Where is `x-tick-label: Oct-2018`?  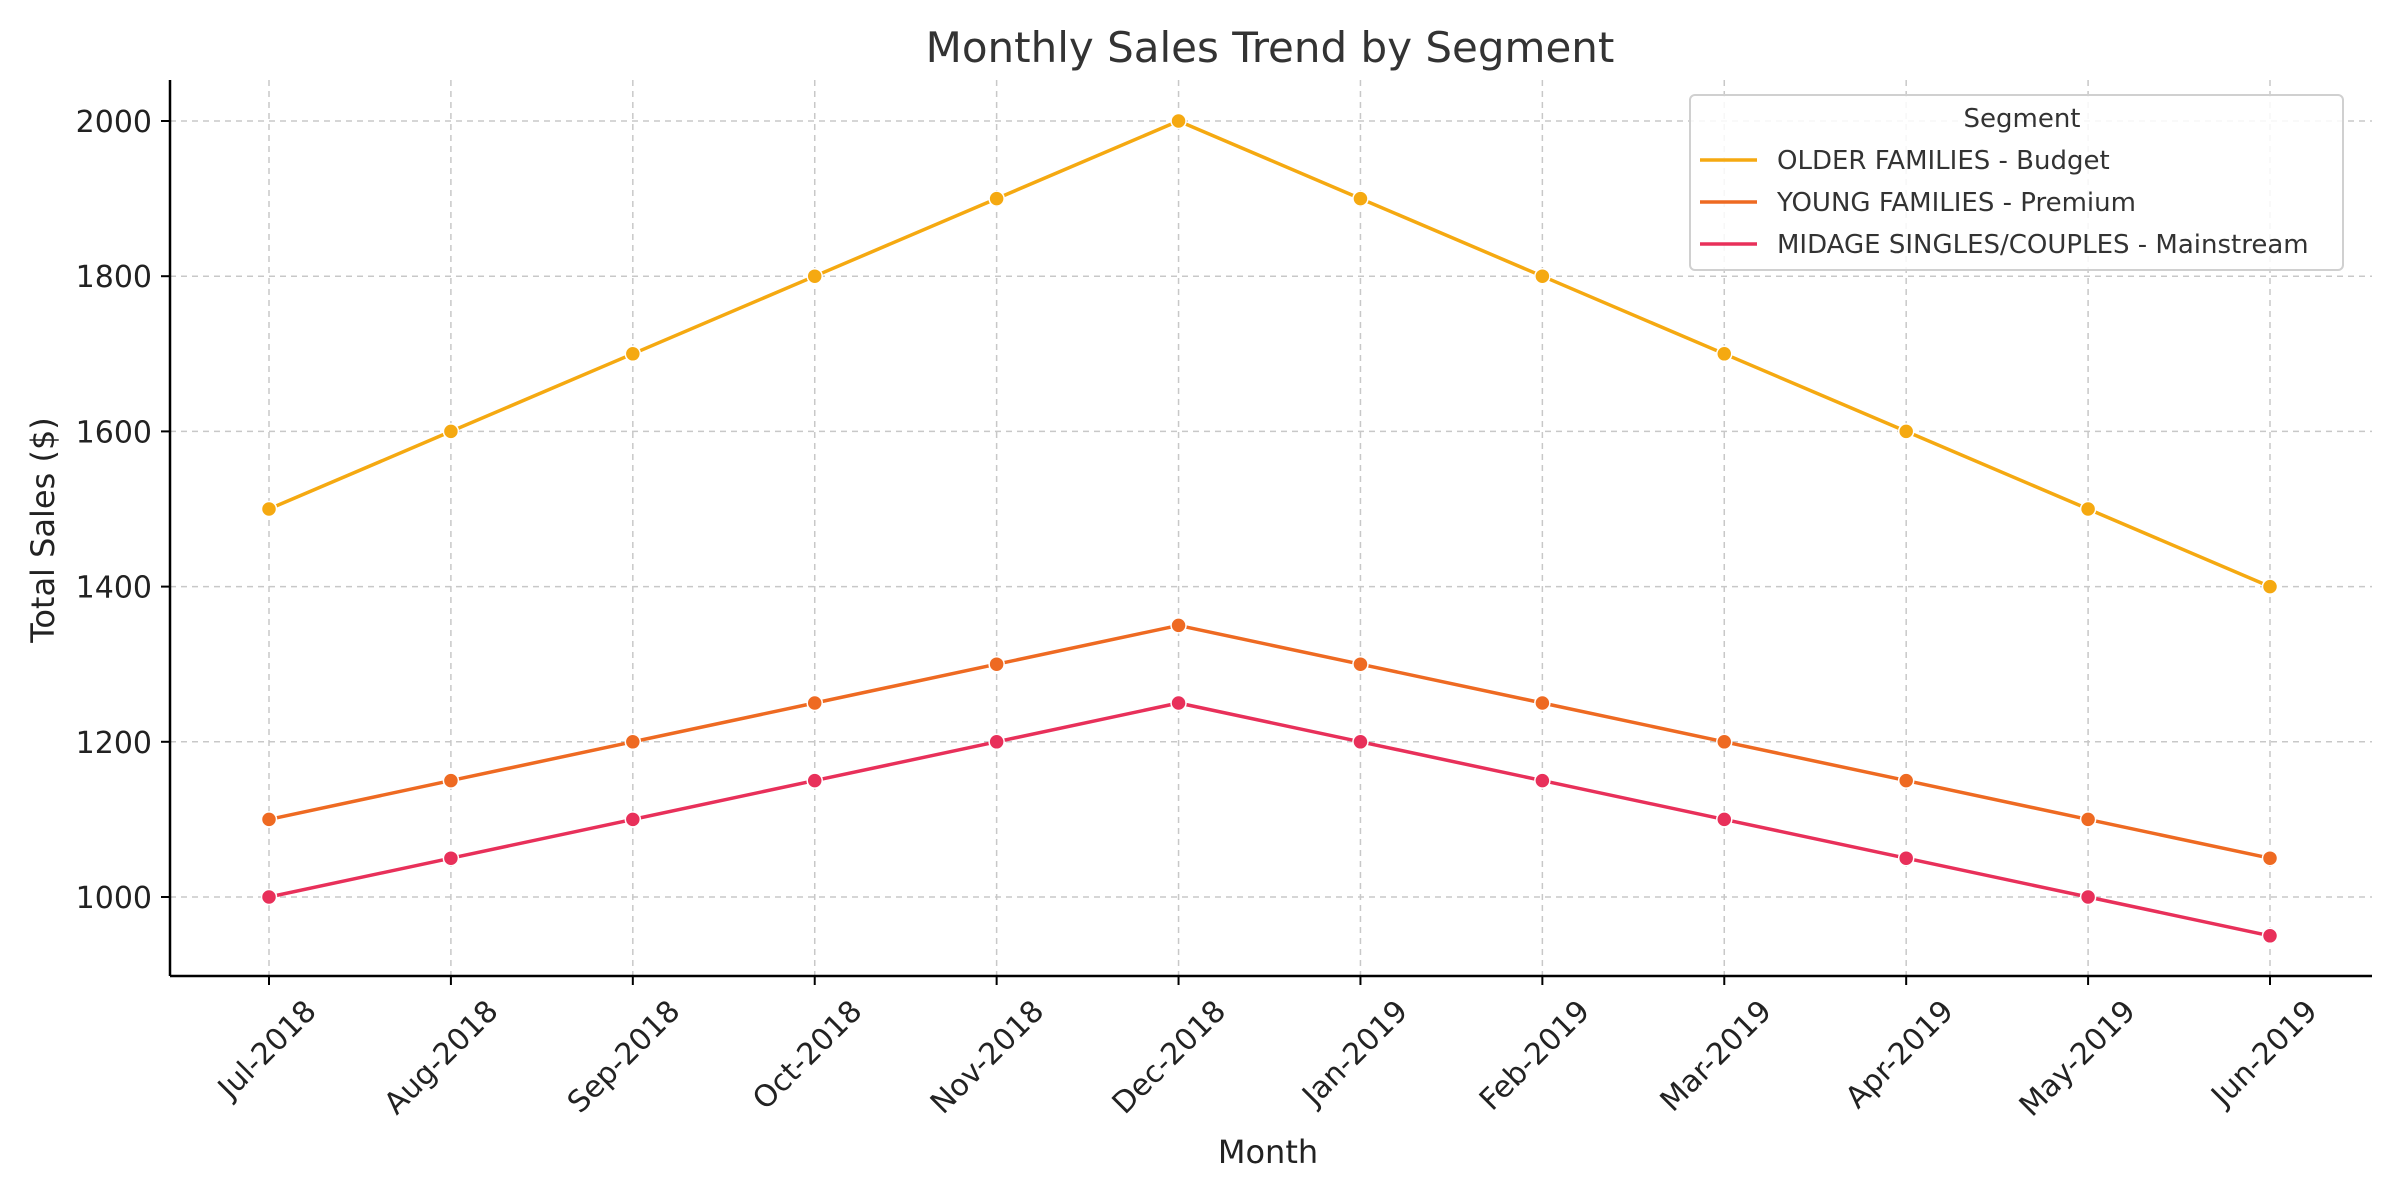 x-tick-label: Oct-2018 is located at coordinates (807, 1055).